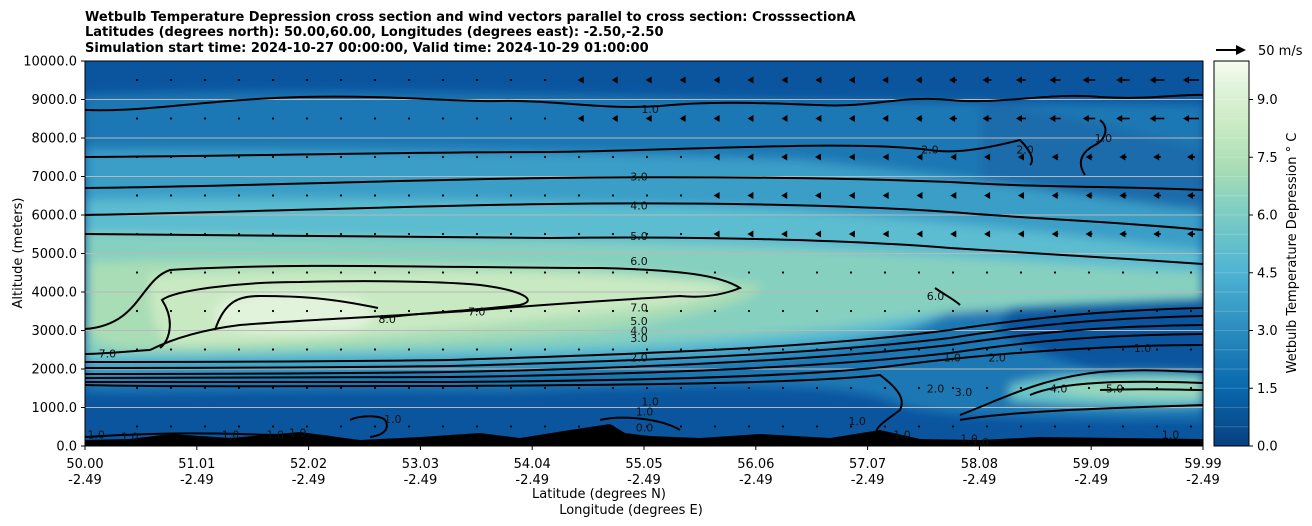 This screenshot has height=526, width=1312. Describe the element at coordinates (55, 216) in the screenshot. I see `y-tick-label: 6000.0` at that location.